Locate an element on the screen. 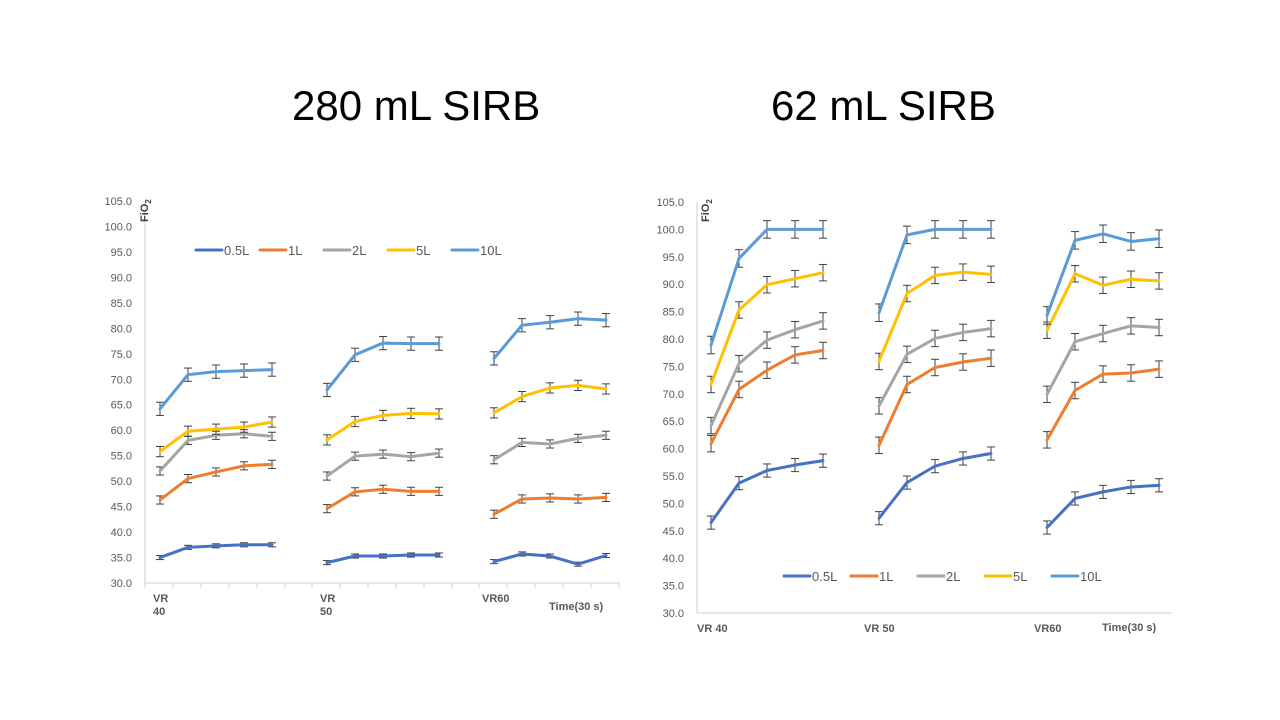 The width and height of the screenshot is (1280, 720). x-group-label: 40 is located at coordinates (159, 612).